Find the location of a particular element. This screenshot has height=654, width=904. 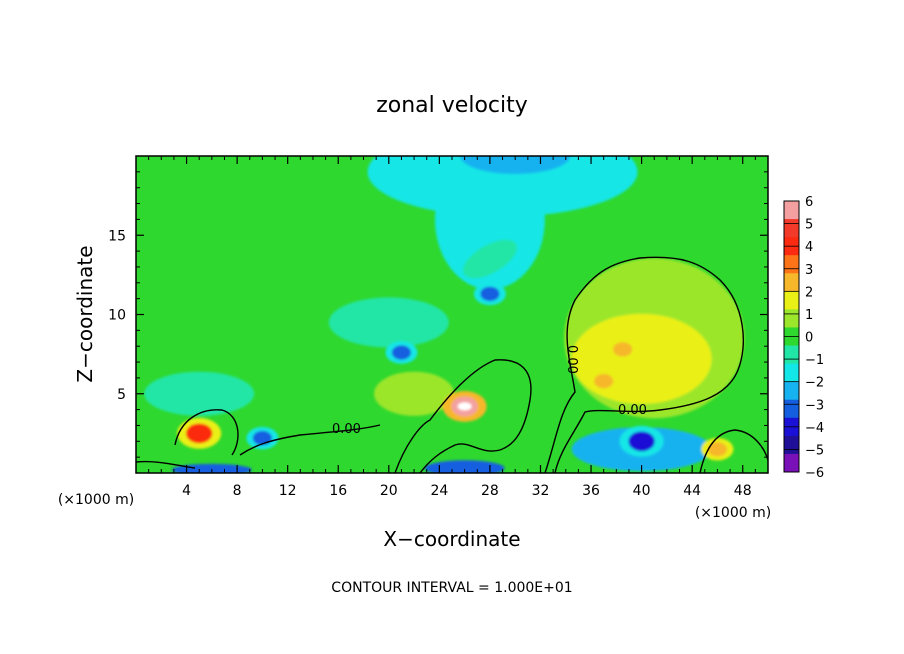

x-unit-right: (×1000 m) is located at coordinates (733, 513).